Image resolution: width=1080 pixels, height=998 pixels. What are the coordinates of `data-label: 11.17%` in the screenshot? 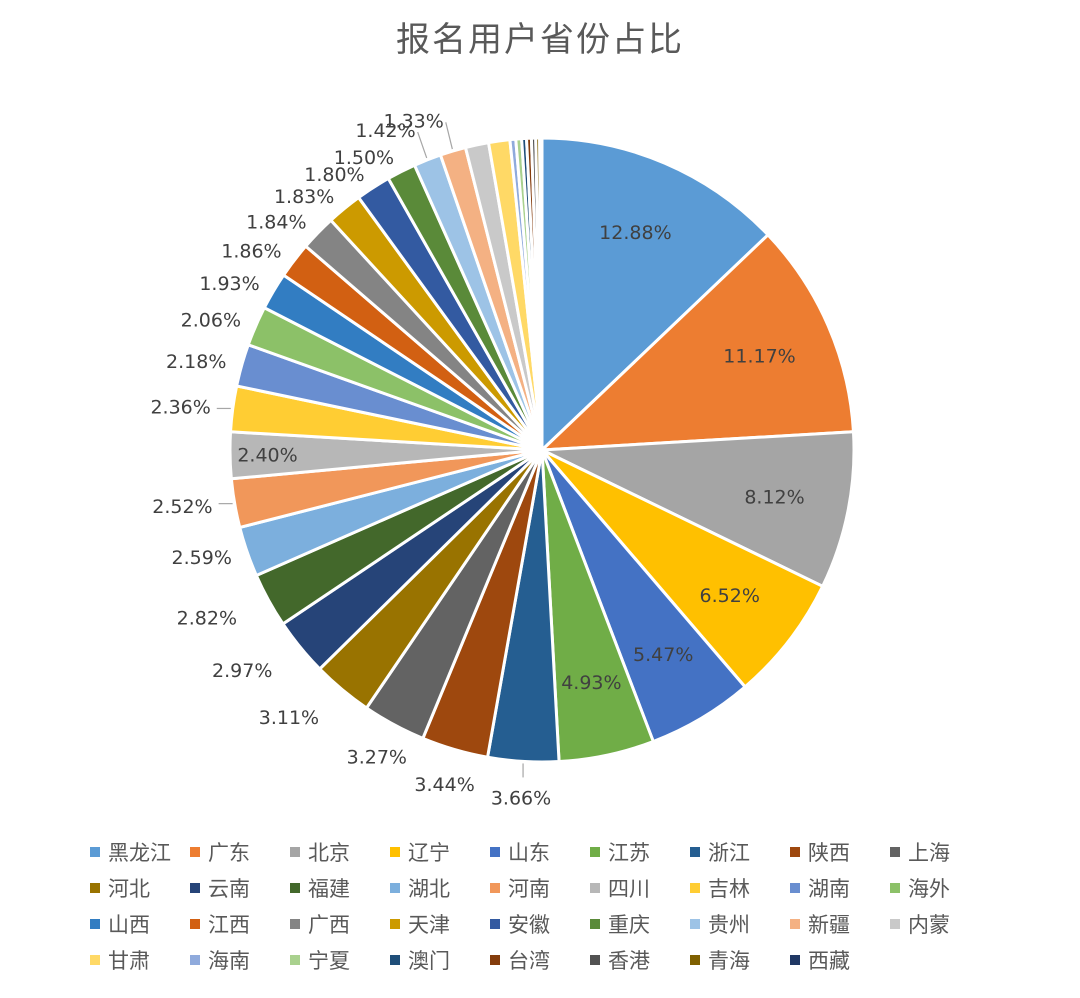 It's located at (759, 357).